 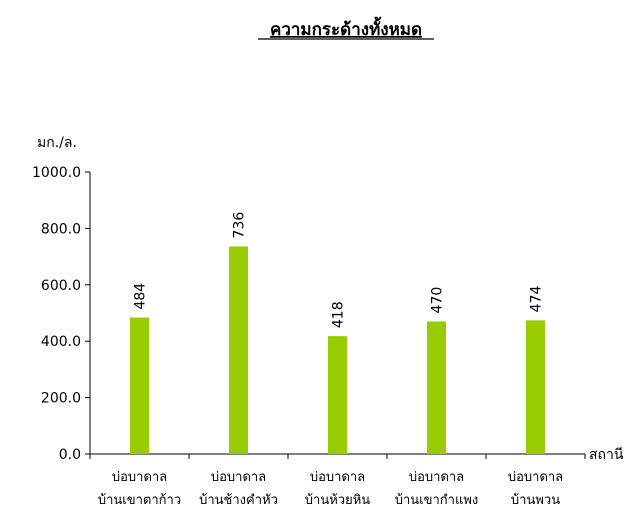 I want to click on y-tick-label: 200.0, so click(x=61, y=399).